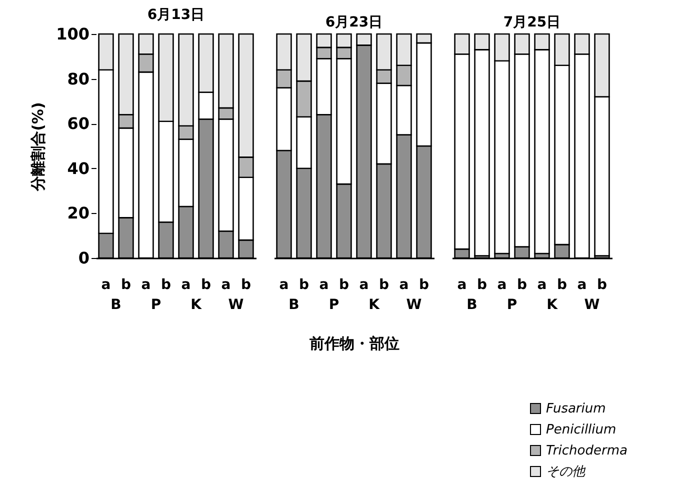 This screenshot has width=682, height=499. What do you see at coordinates (532, 22) in the screenshot?
I see `chart-title: 7月25日` at bounding box center [532, 22].